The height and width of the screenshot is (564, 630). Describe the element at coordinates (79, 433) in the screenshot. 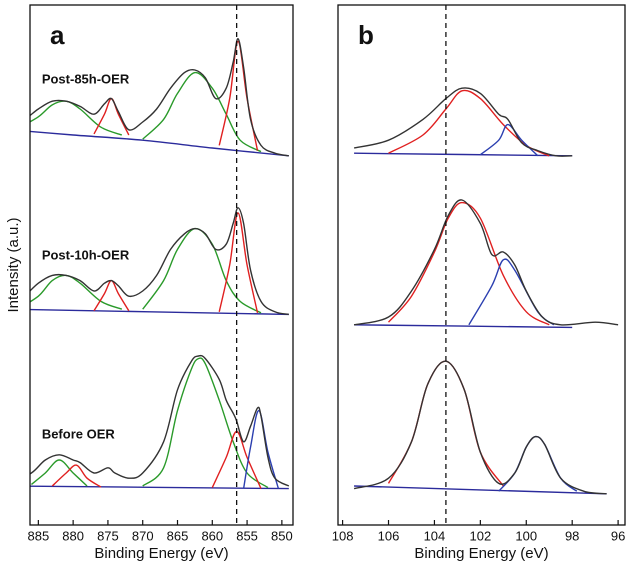

I see `spectrum-label: Before OER` at that location.